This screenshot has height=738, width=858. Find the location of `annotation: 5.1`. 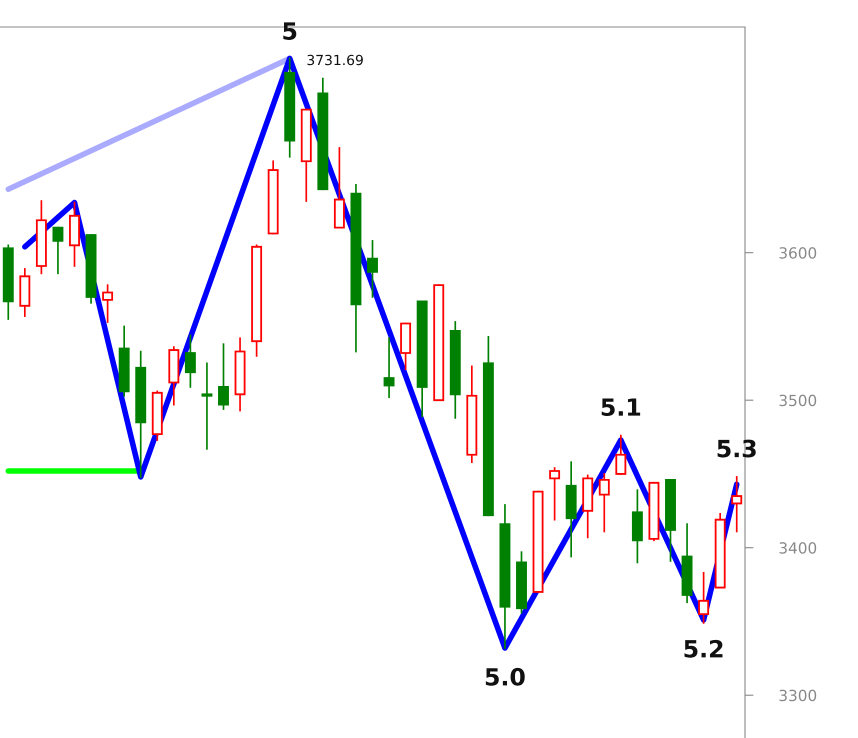

annotation: 5.1 is located at coordinates (621, 407).